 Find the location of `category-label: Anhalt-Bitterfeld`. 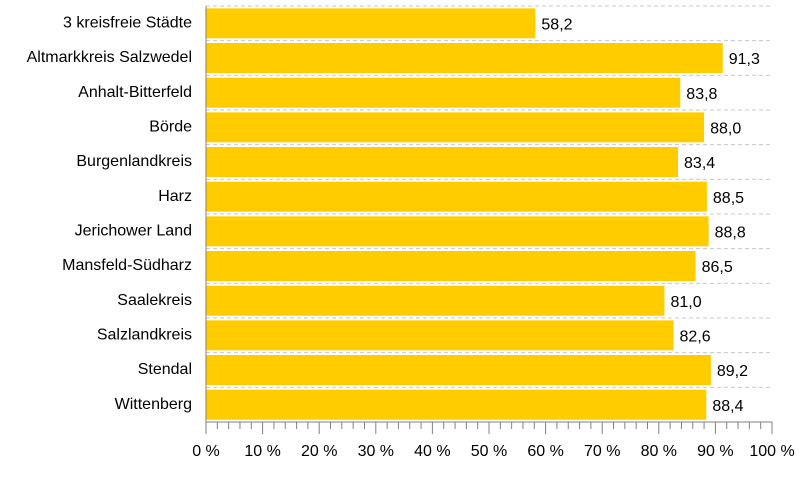

category-label: Anhalt-Bitterfeld is located at coordinates (135, 92).